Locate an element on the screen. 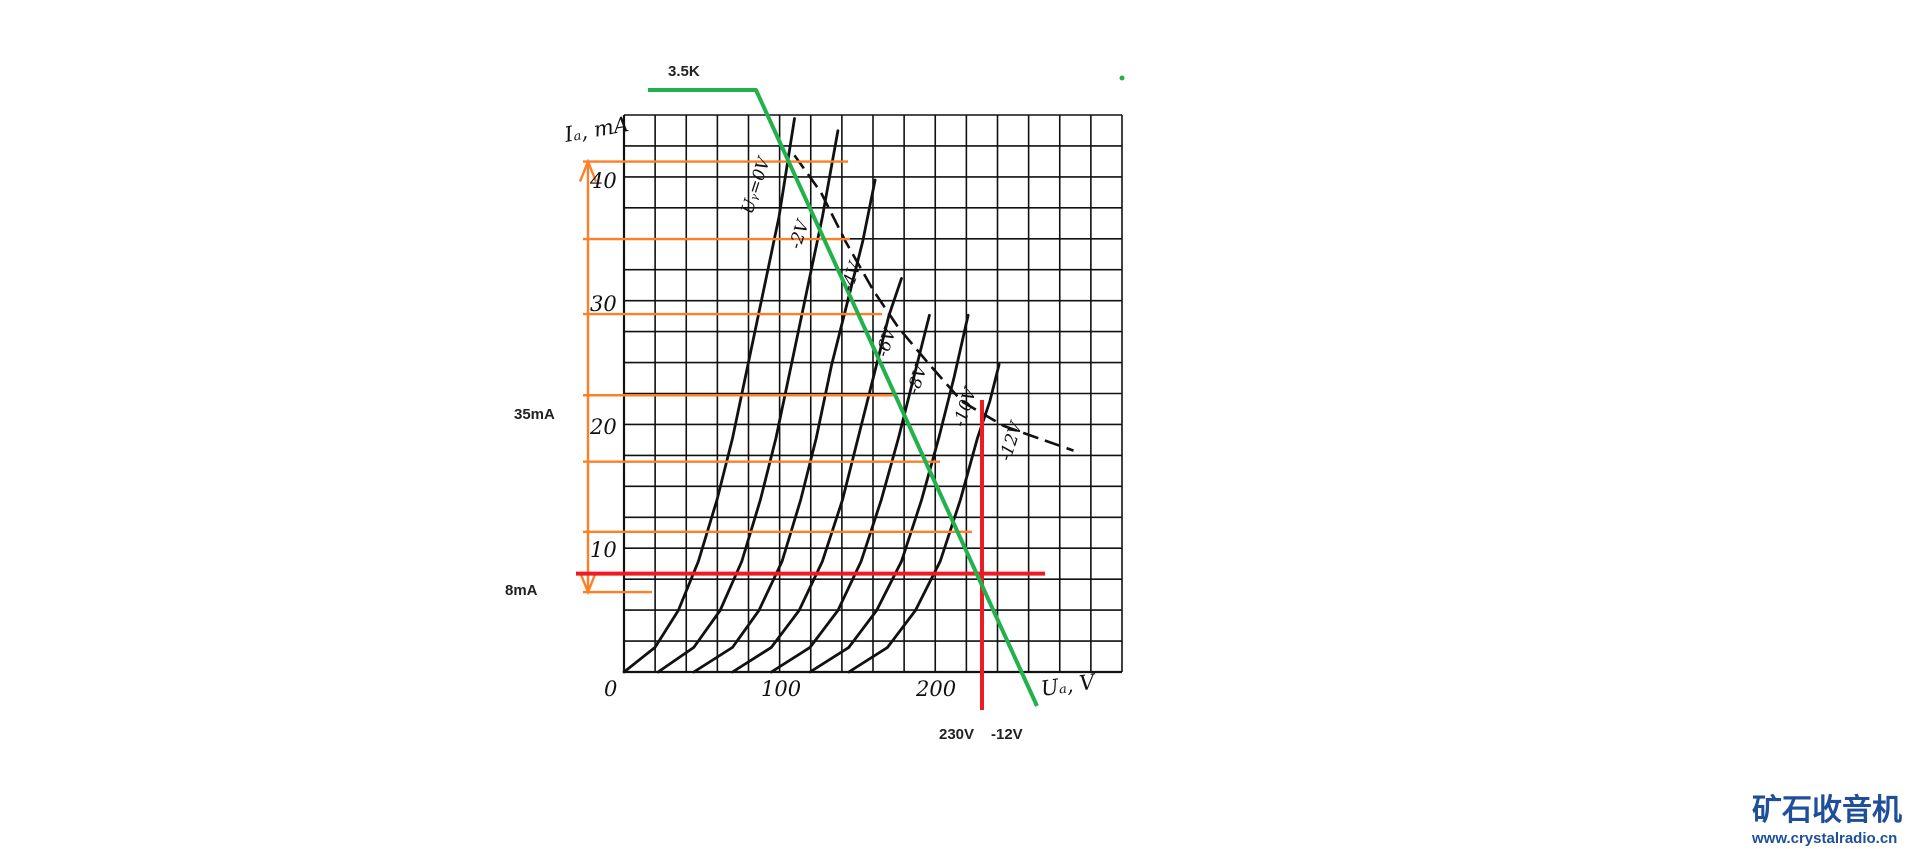 The width and height of the screenshot is (1914, 849). watermark-title: 矿石收音机 is located at coordinates (1827, 810).